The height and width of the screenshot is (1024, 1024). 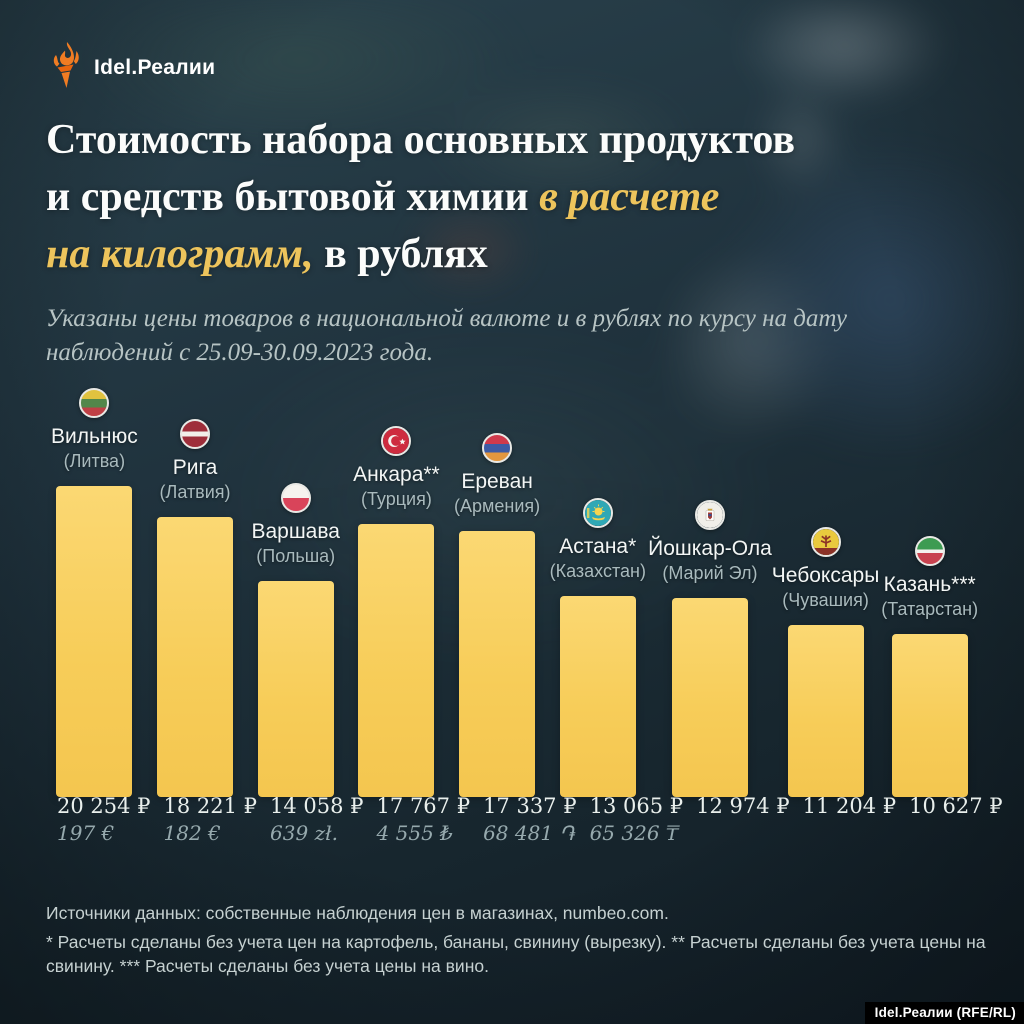 I want to click on title-line-1: Стоимость набора основных продуктов, so click(x=421, y=140).